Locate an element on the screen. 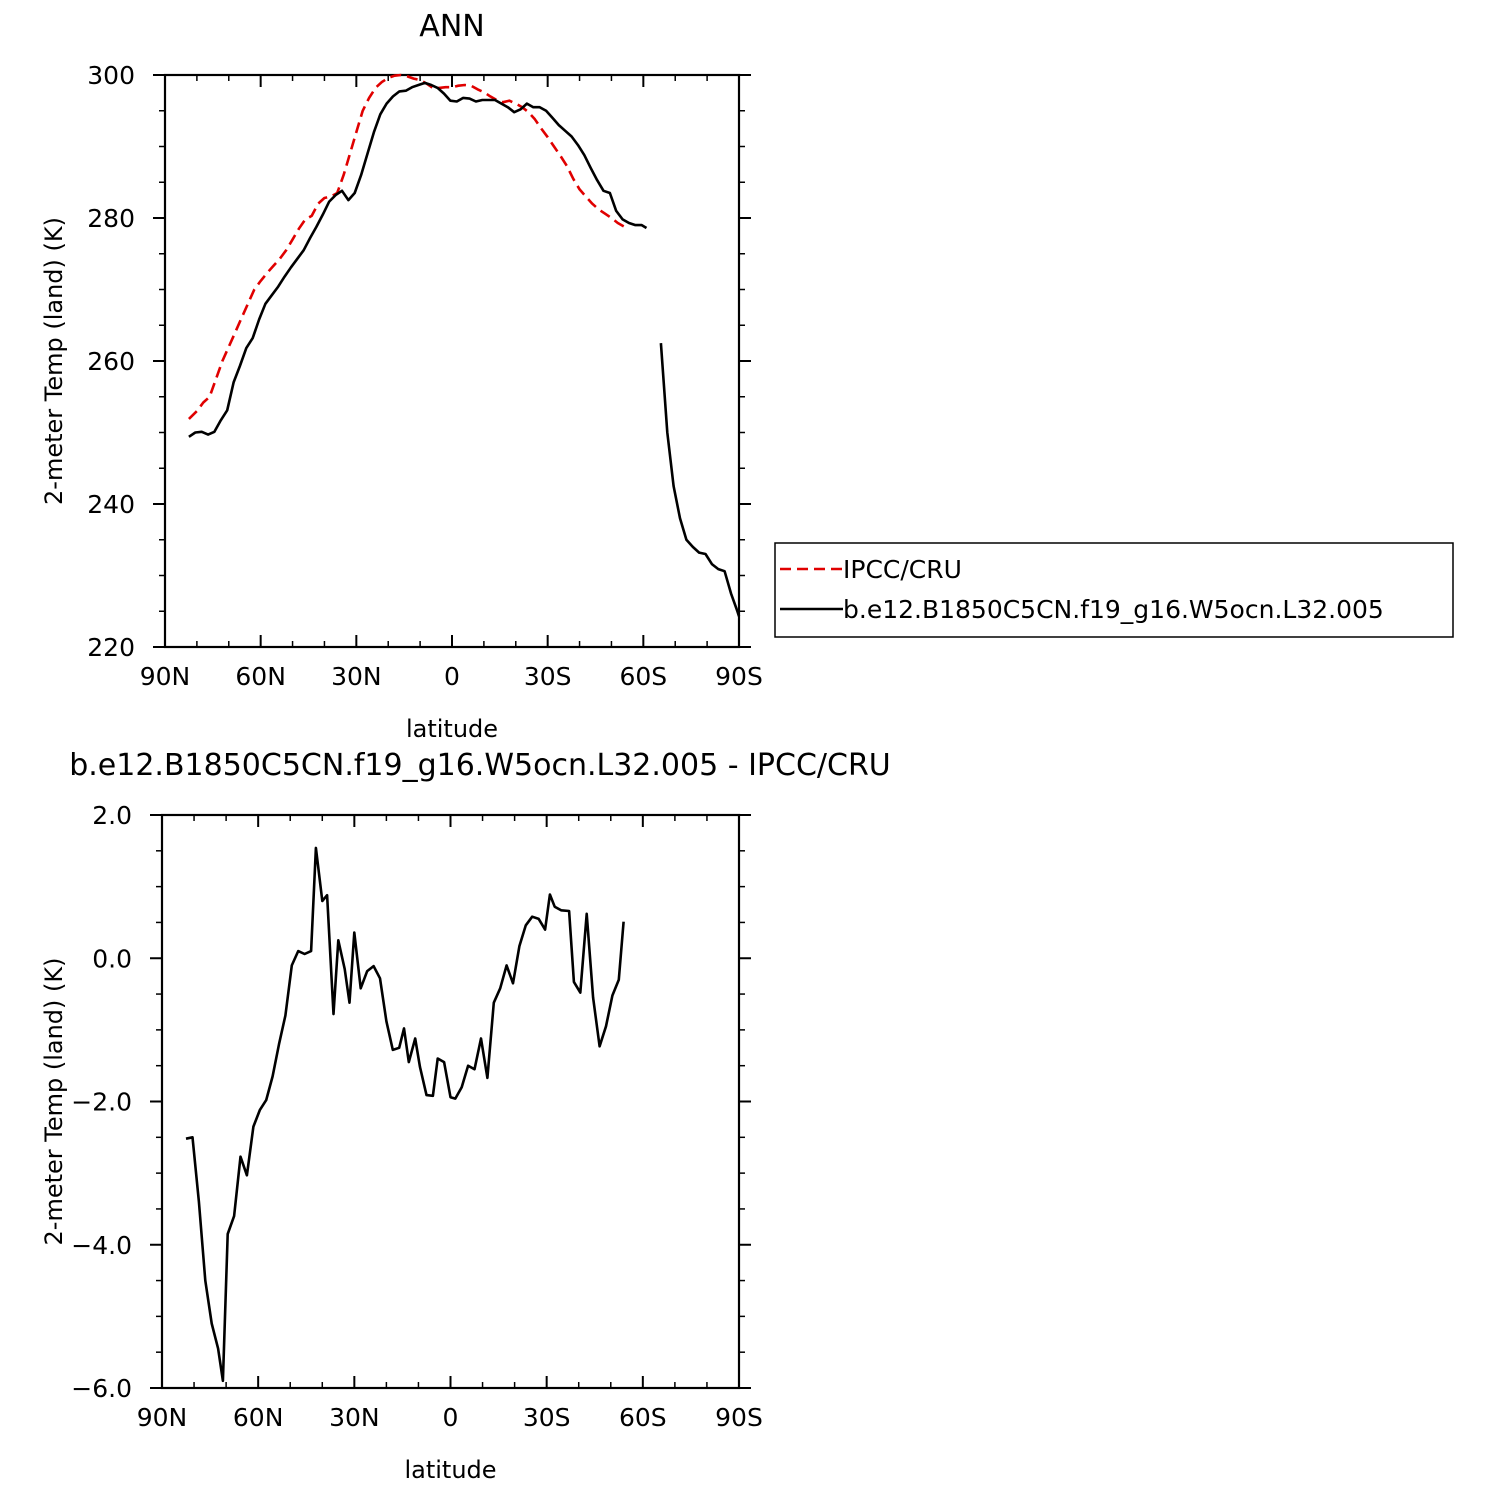  legend-label-1: b.e12.B1850C5CN.f19_g16.W5ocn.L32.005 is located at coordinates (1113, 609).